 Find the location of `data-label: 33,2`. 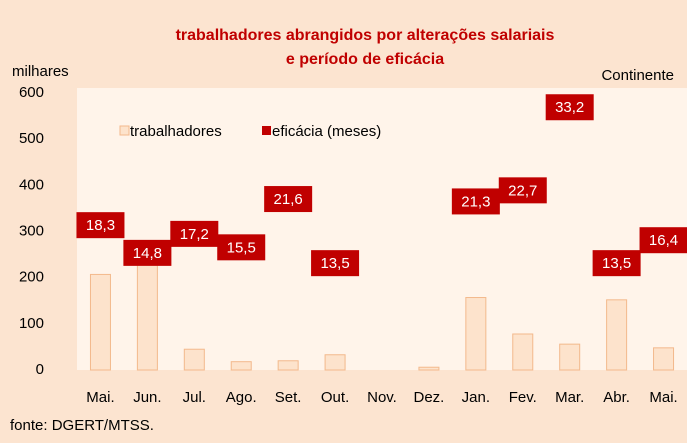

data-label: 33,2 is located at coordinates (569, 107).